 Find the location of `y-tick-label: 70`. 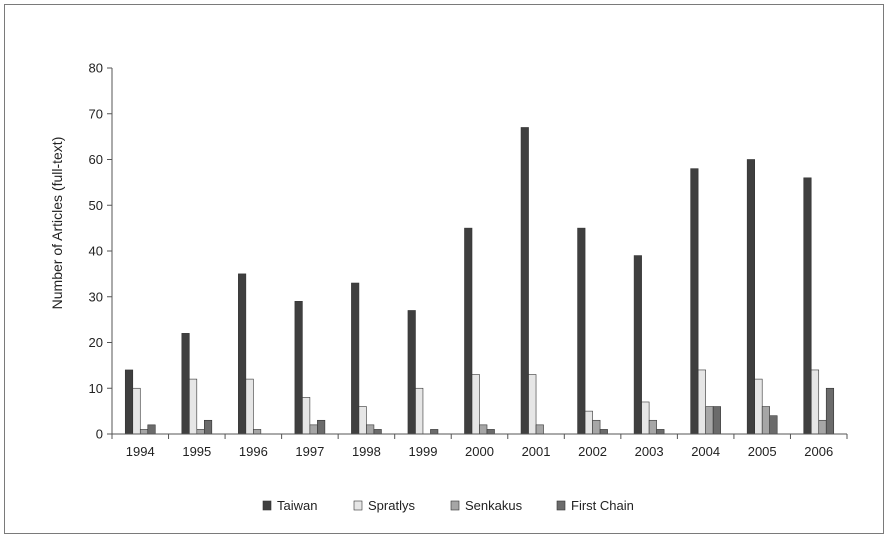

y-tick-label: 70 is located at coordinates (96, 113).